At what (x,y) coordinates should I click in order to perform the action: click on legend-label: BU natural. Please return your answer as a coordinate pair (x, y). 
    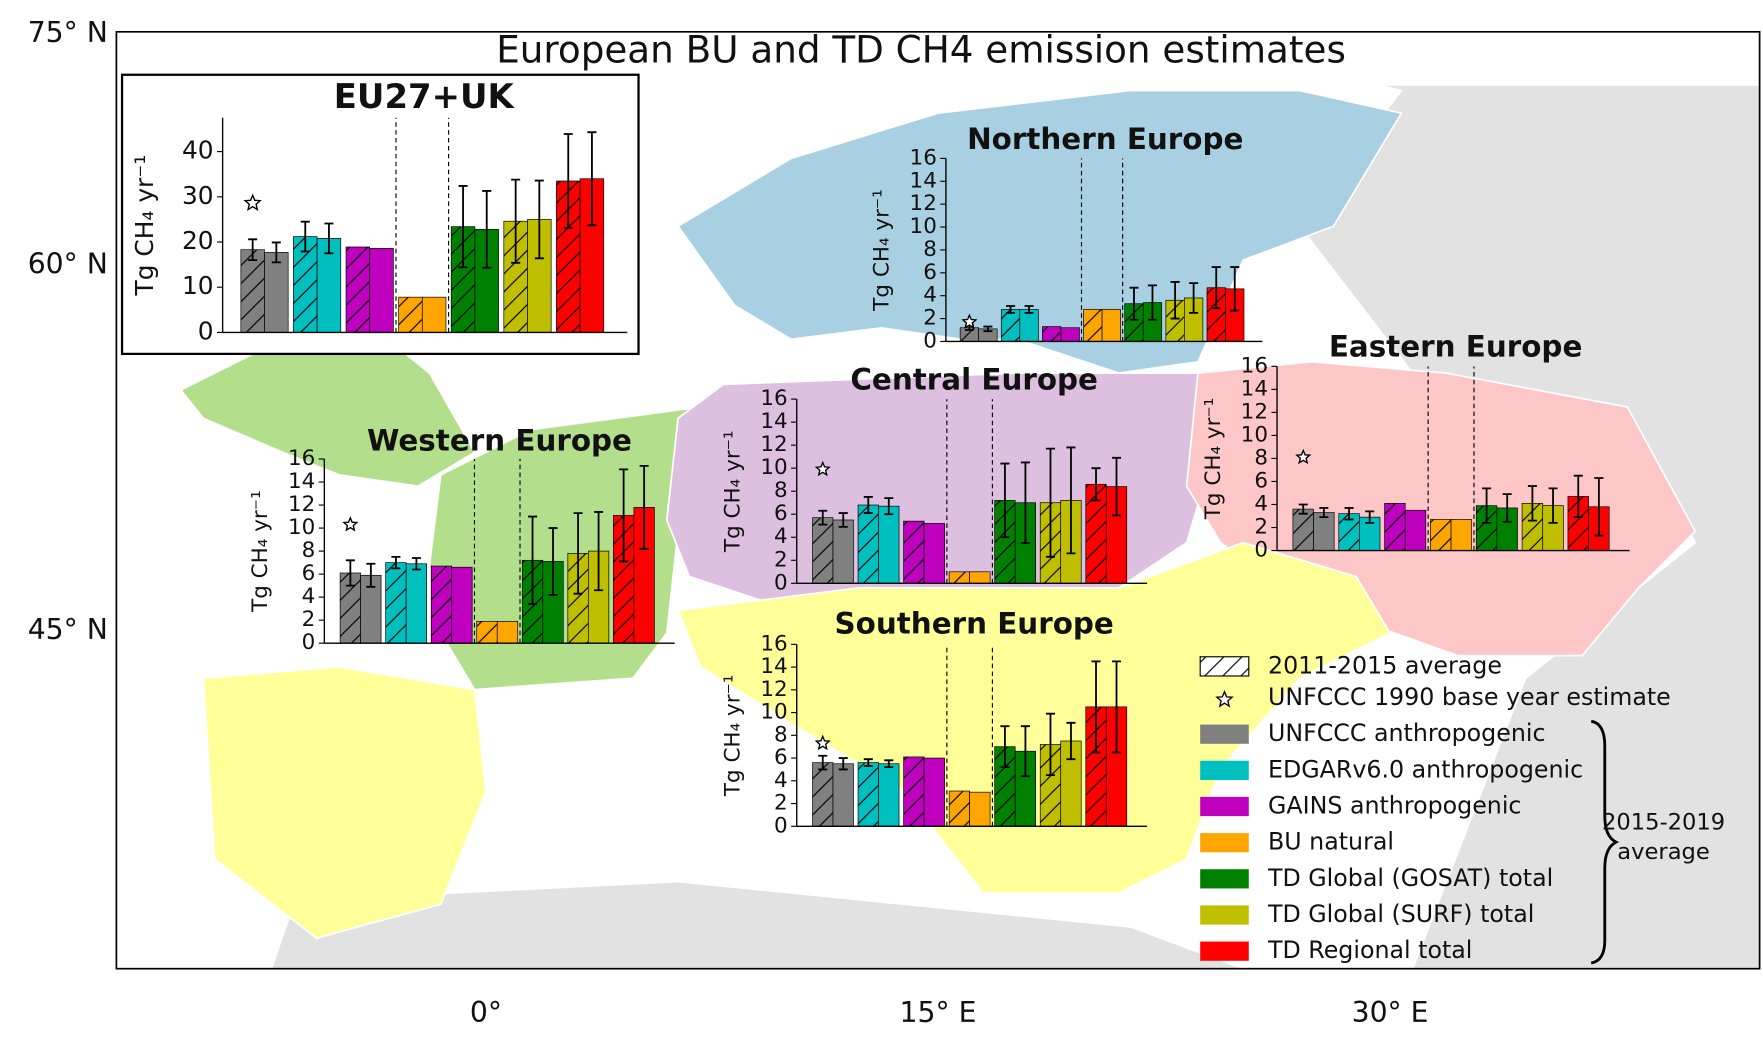
    Looking at the image, I should click on (1331, 842).